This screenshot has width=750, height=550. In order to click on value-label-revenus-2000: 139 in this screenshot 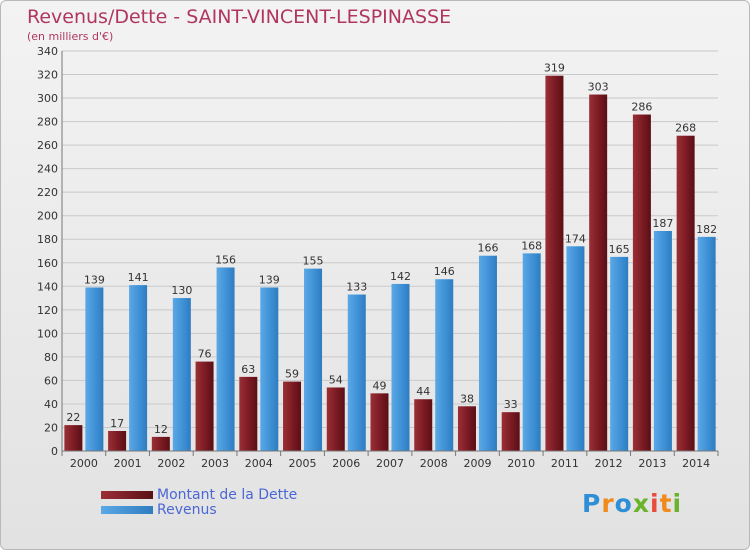, I will do `click(94, 279)`.